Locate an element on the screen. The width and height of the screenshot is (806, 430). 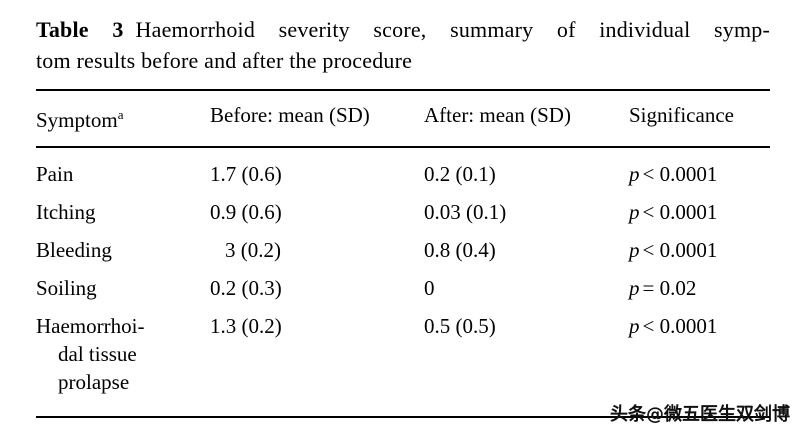
cell-symptom: Soiling is located at coordinates (66, 288).